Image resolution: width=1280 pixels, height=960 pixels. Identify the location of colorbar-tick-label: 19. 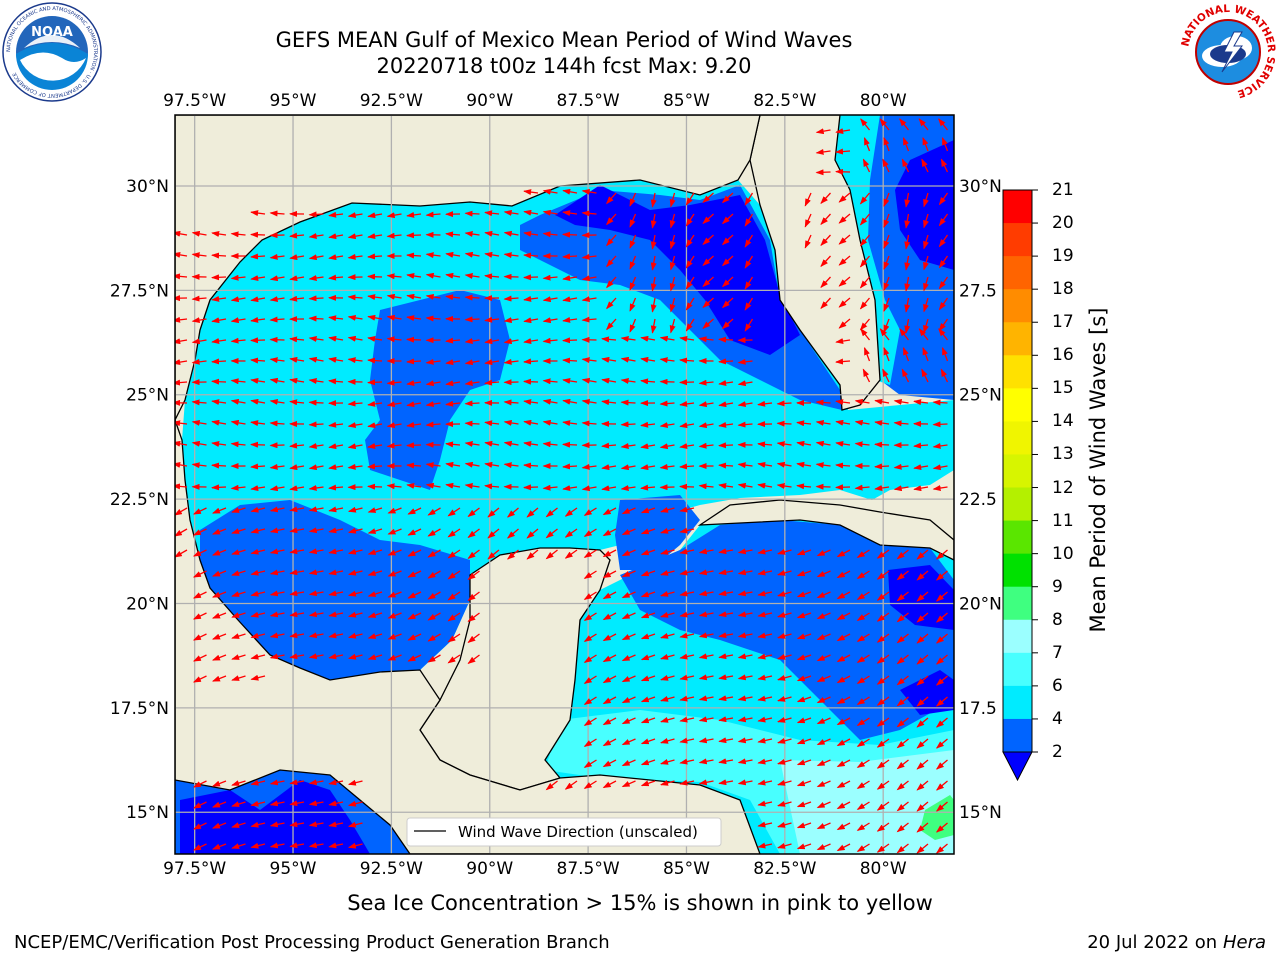
(1063, 256).